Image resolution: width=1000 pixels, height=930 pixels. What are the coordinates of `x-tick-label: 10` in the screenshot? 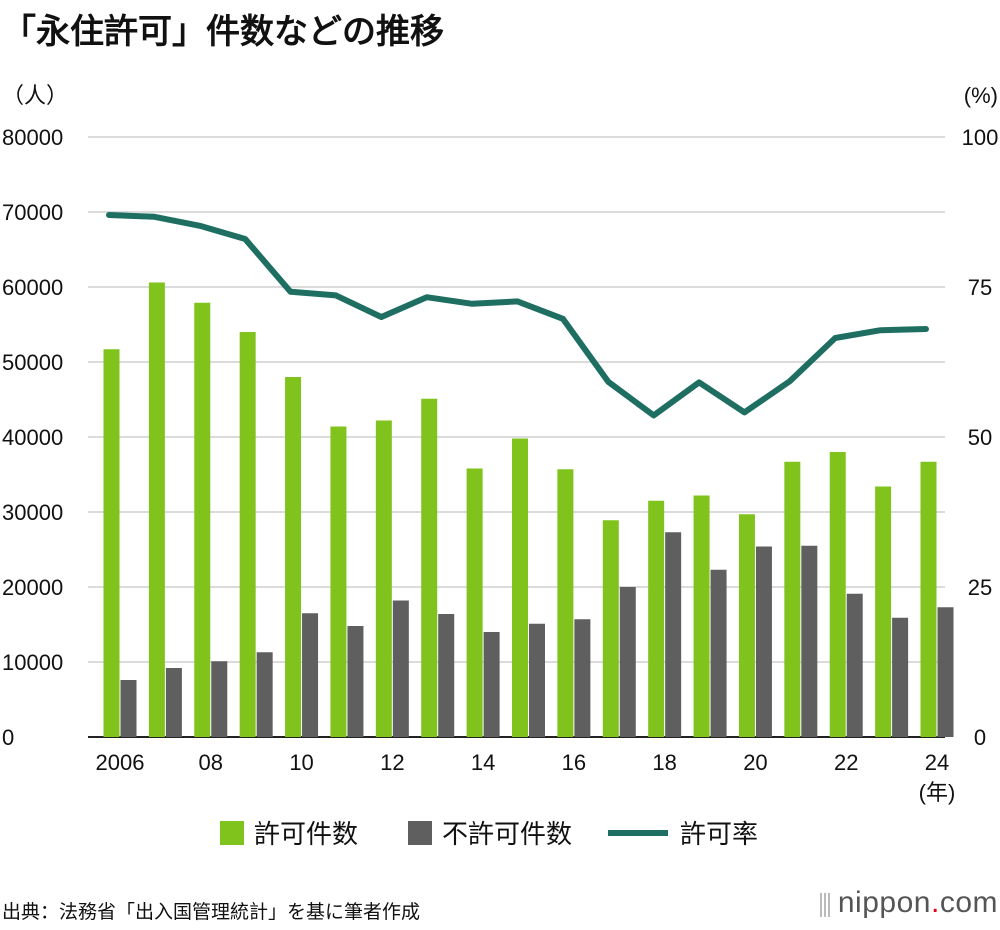 It's located at (301, 762).